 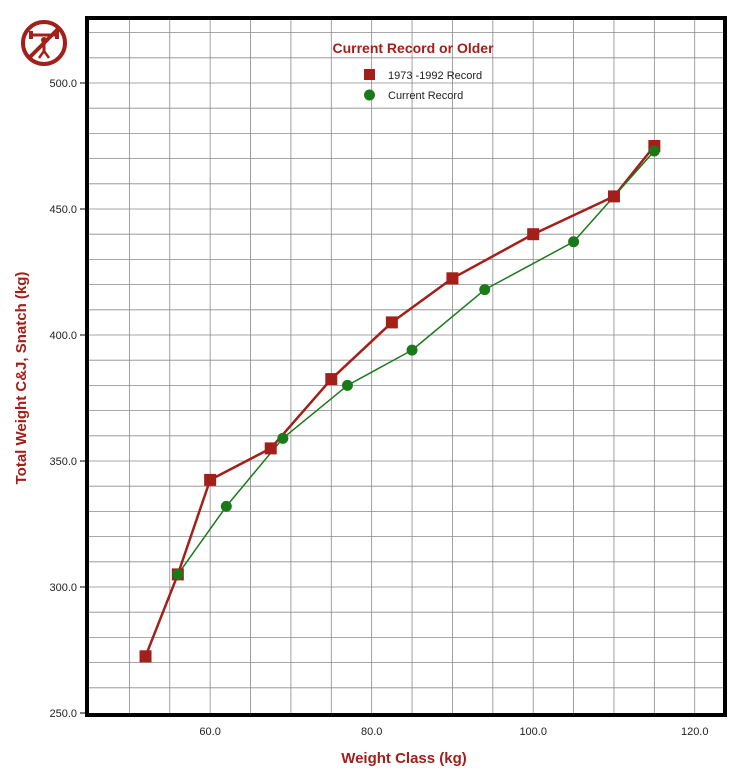 What do you see at coordinates (21, 378) in the screenshot?
I see `y-axis-title: Total Weight C&J, Snatch (kg)` at bounding box center [21, 378].